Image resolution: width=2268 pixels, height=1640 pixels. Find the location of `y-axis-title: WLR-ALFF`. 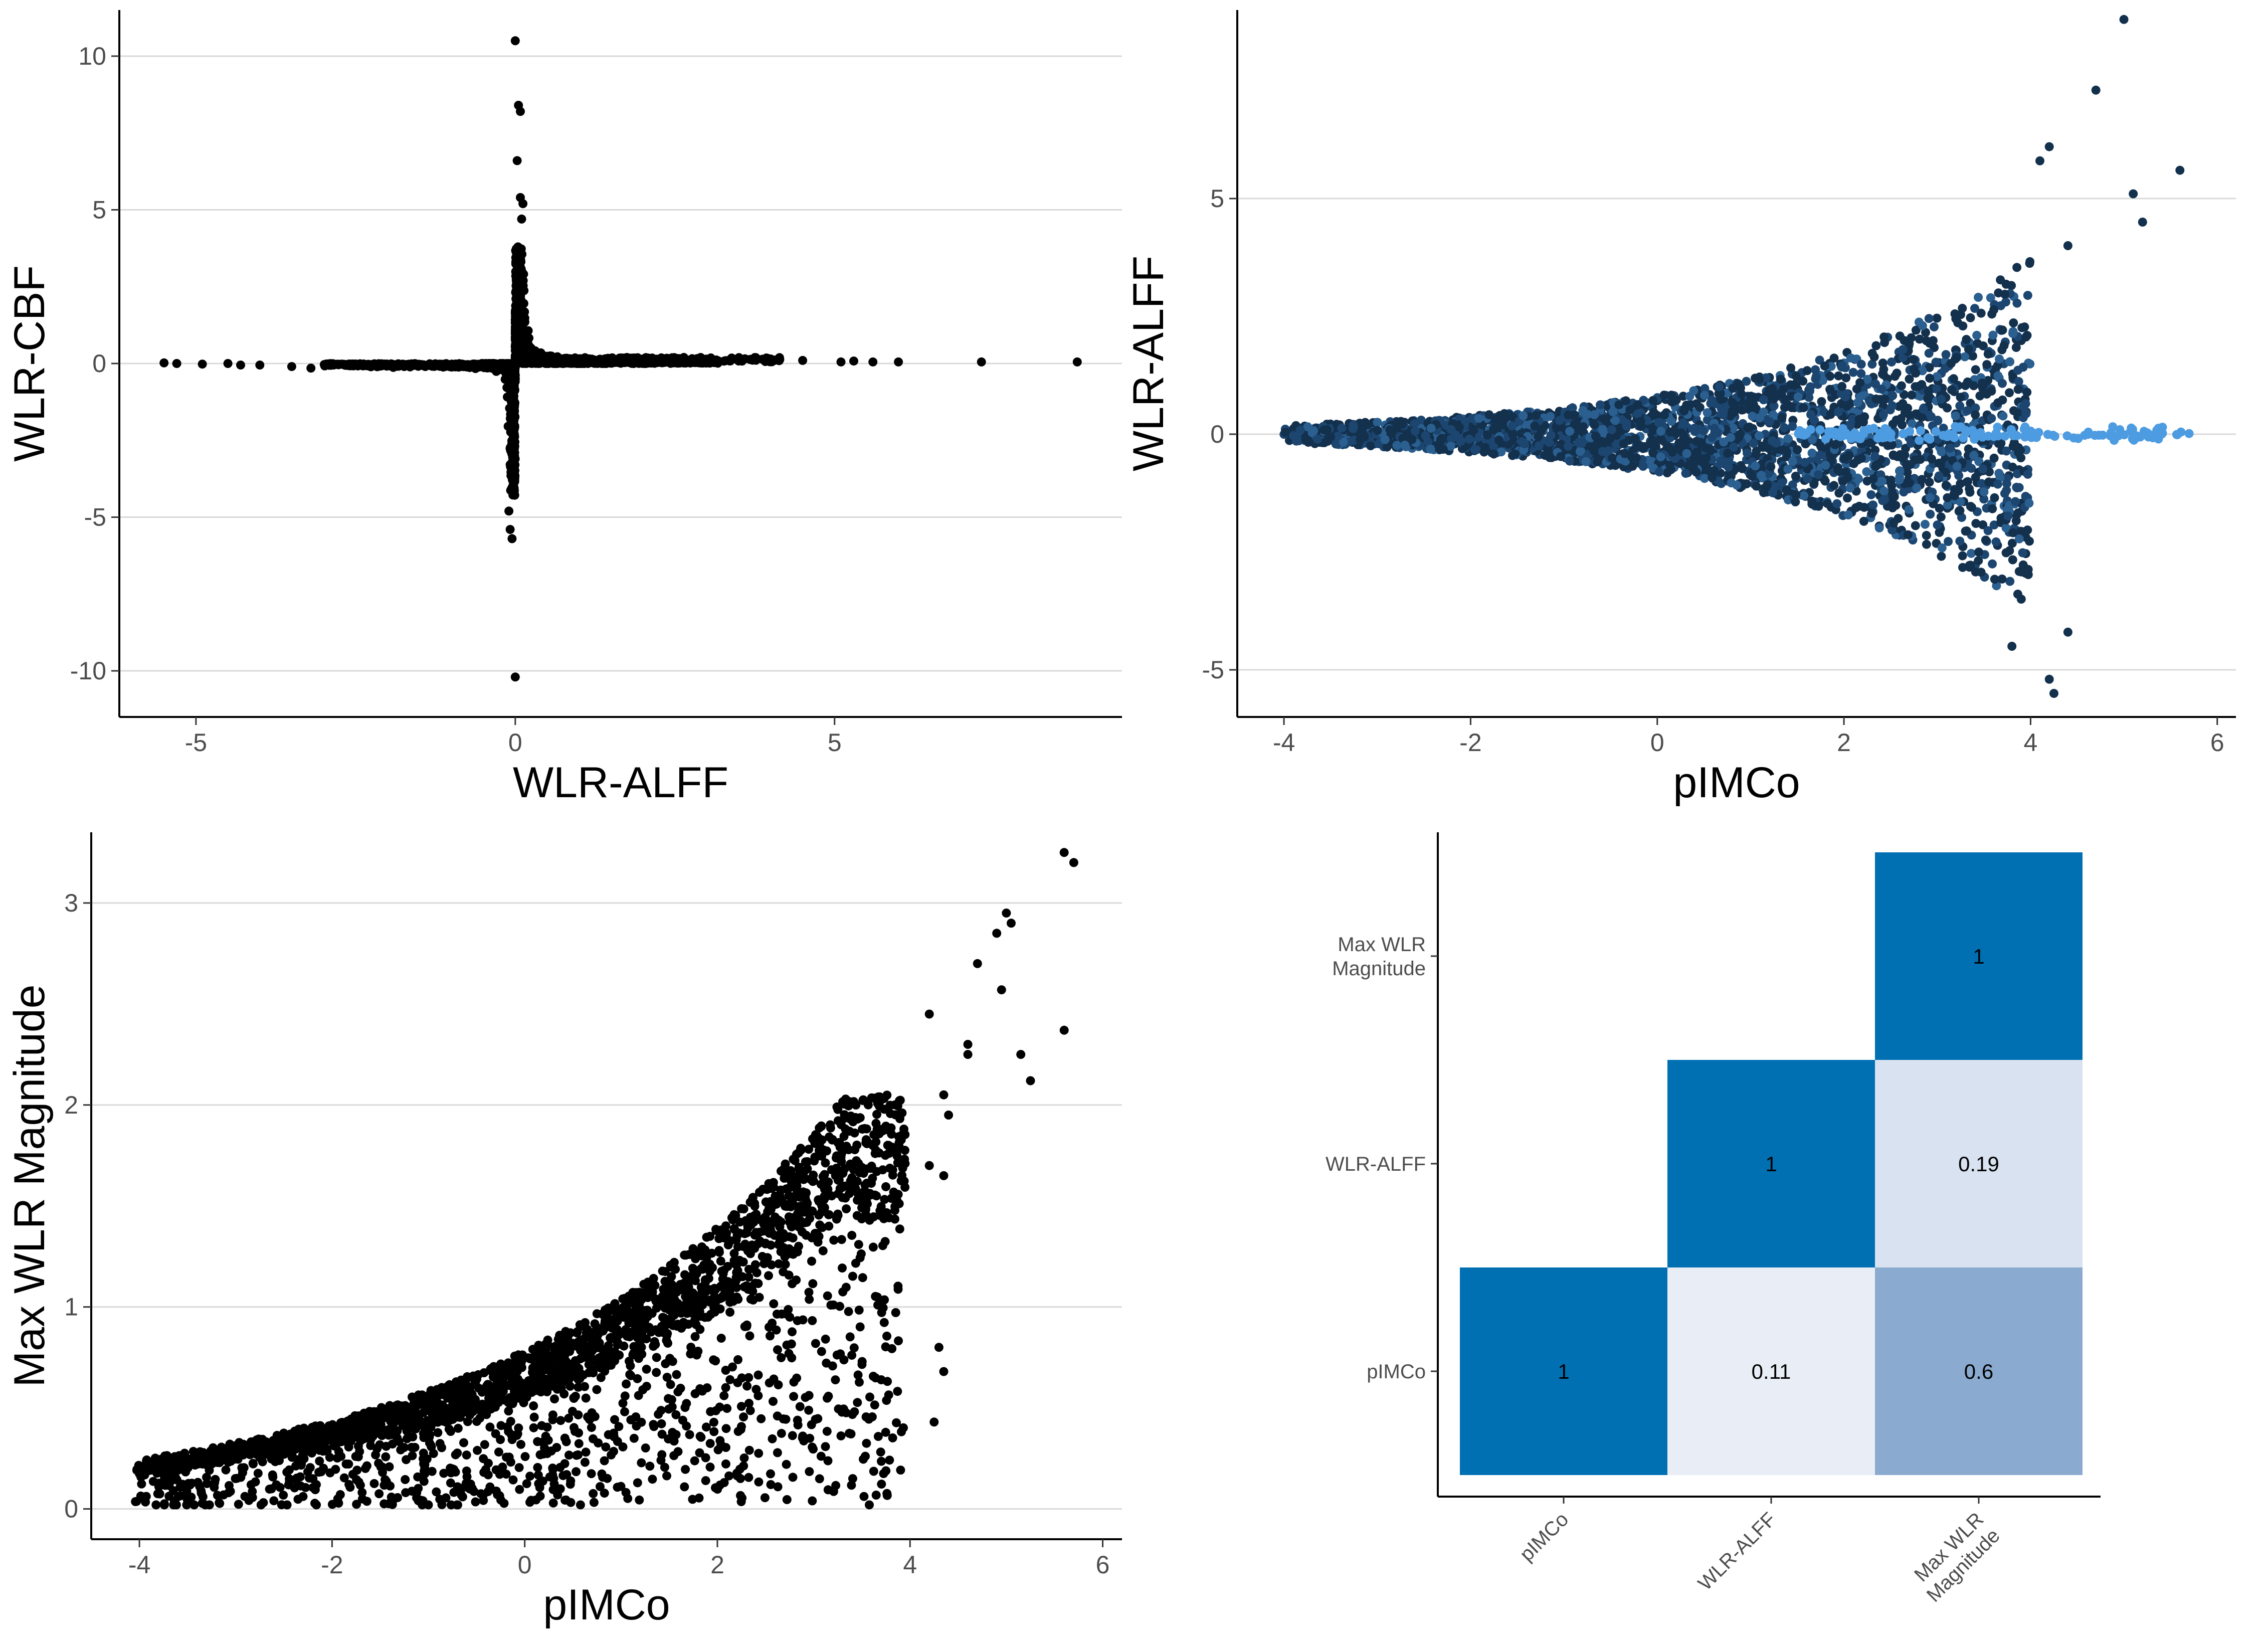

y-axis-title: WLR-ALFF is located at coordinates (1148, 364).